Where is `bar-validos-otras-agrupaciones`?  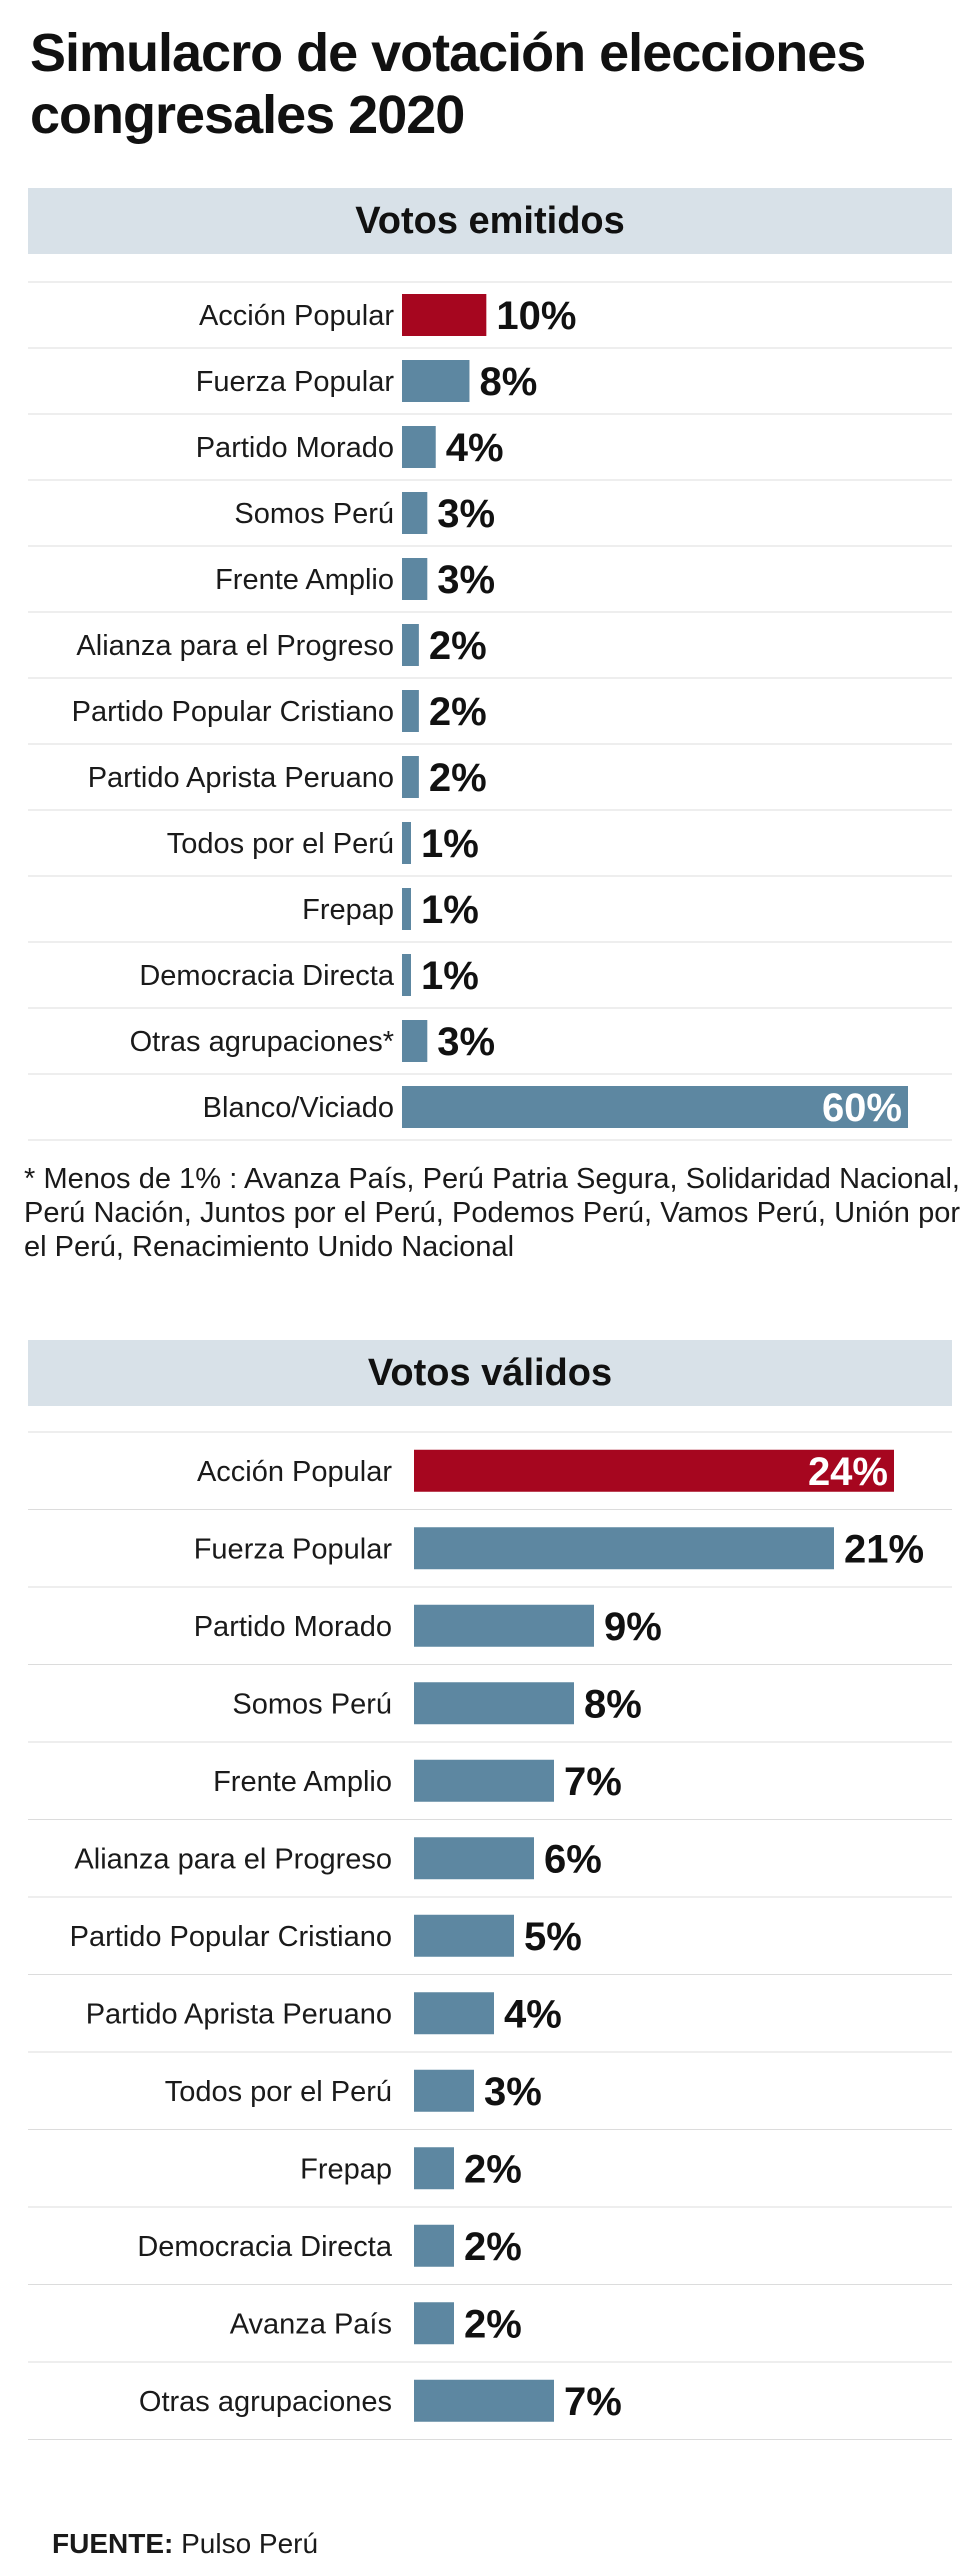 bar-validos-otras-agrupaciones is located at coordinates (484, 2400).